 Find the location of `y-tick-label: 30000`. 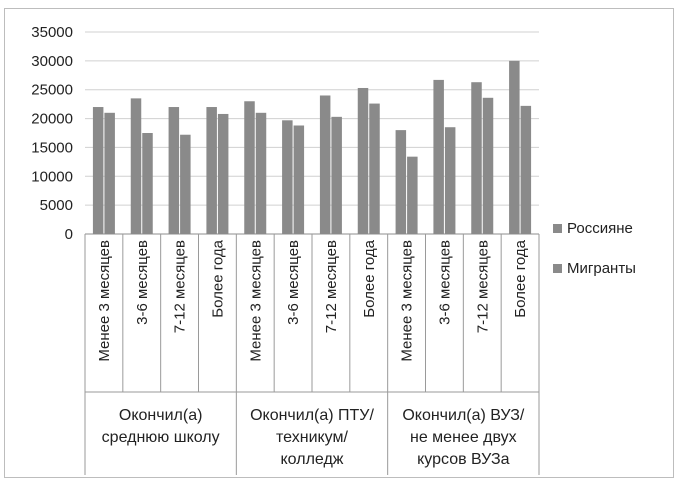

y-tick-label: 30000 is located at coordinates (52, 61).